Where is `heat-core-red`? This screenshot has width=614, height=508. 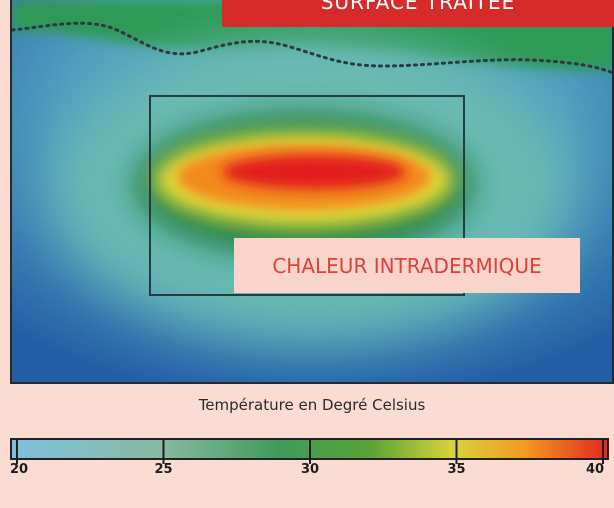
heat-core-red is located at coordinates (314, 172).